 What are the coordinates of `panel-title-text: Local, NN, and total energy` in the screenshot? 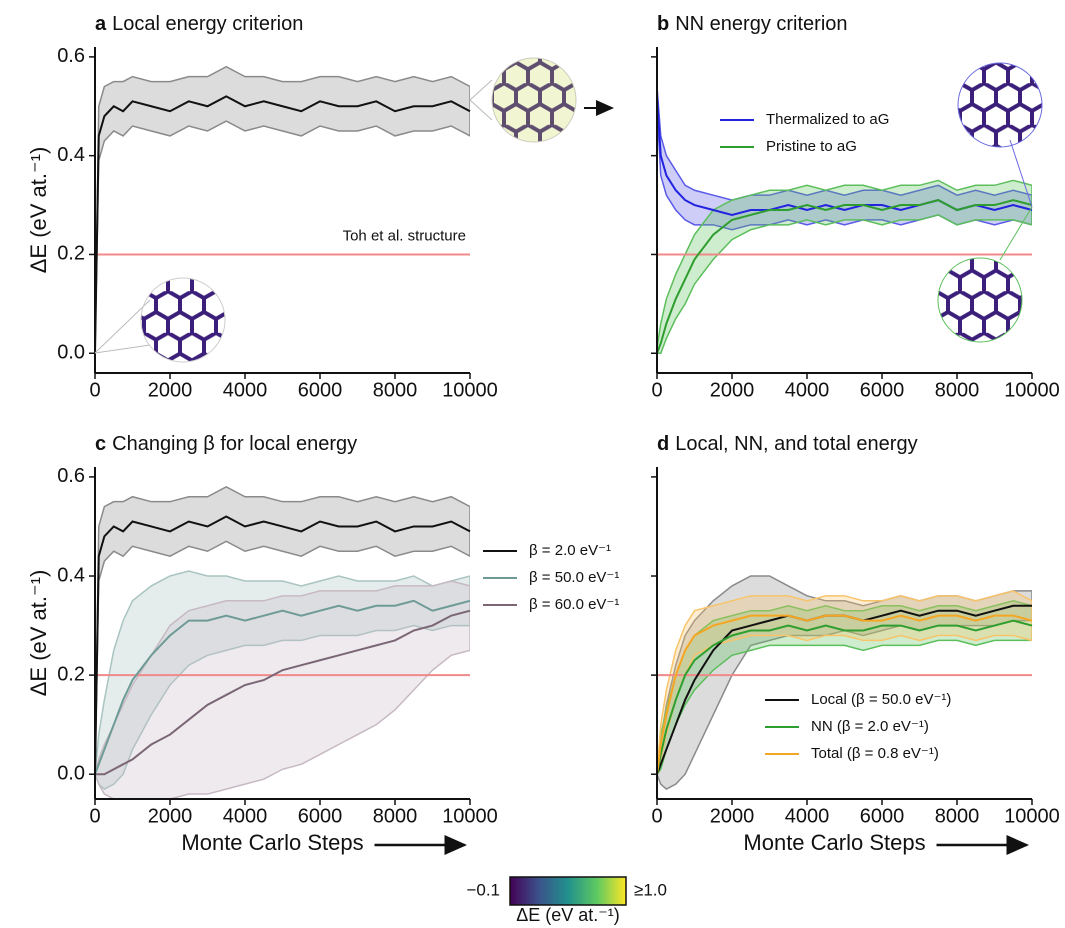 It's located at (796, 444).